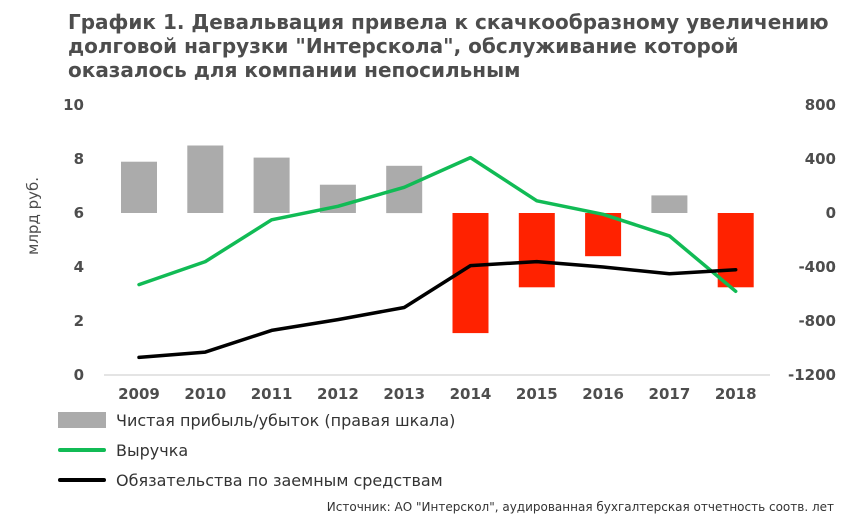  What do you see at coordinates (272, 394) in the screenshot?
I see `x-tick-2011: 2011` at bounding box center [272, 394].